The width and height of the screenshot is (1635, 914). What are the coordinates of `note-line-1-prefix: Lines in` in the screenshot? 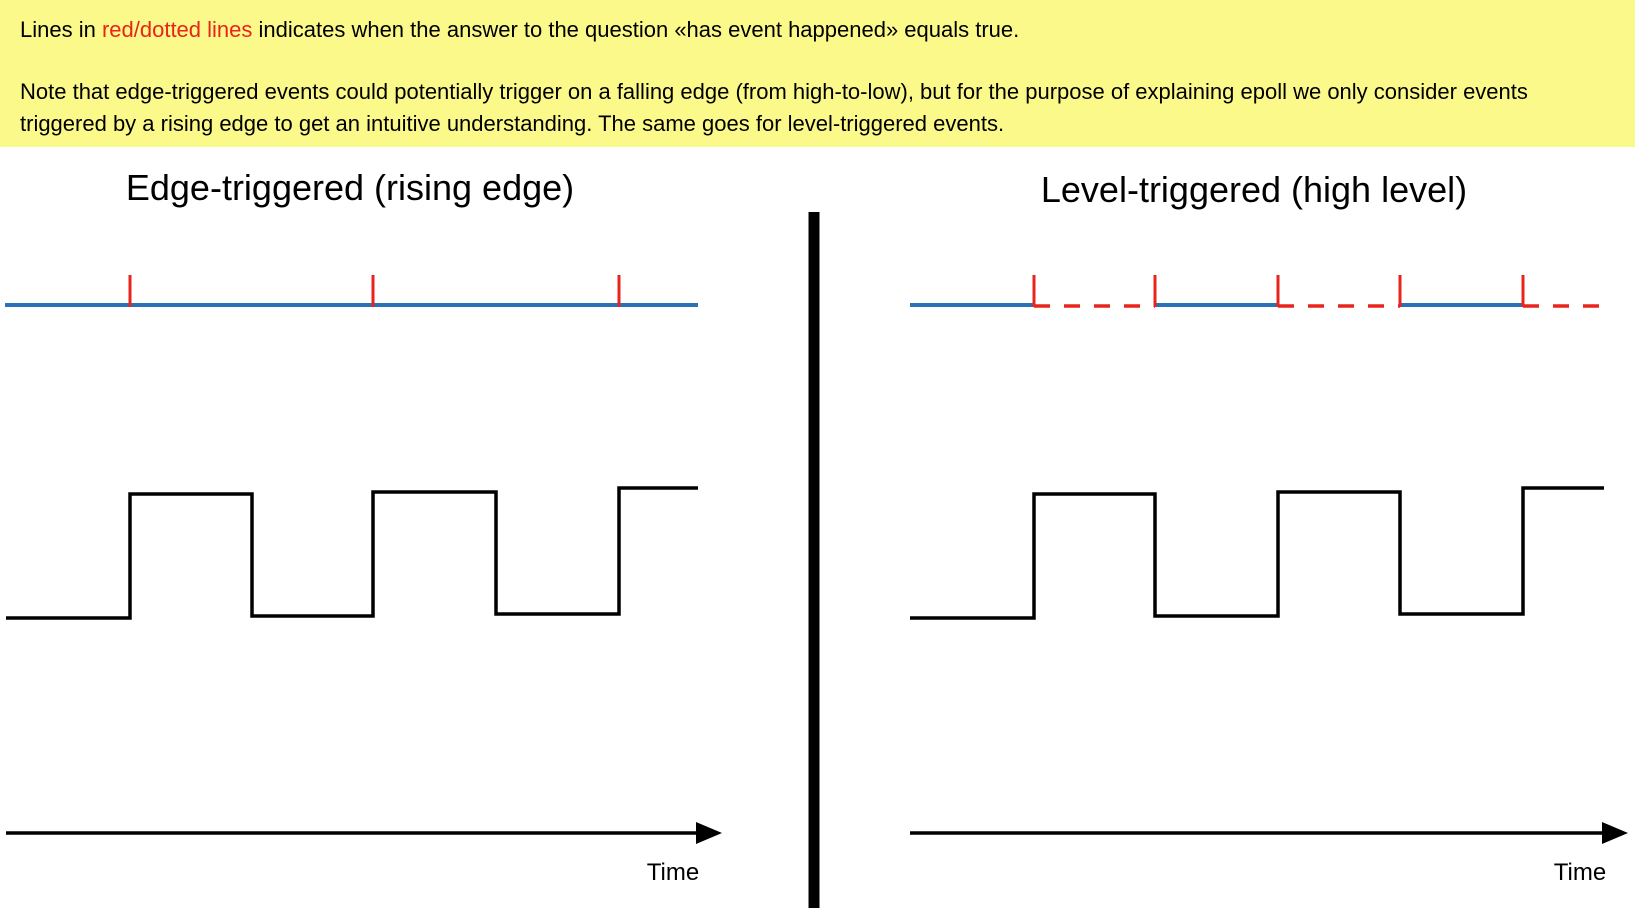 It's located at (61, 29).